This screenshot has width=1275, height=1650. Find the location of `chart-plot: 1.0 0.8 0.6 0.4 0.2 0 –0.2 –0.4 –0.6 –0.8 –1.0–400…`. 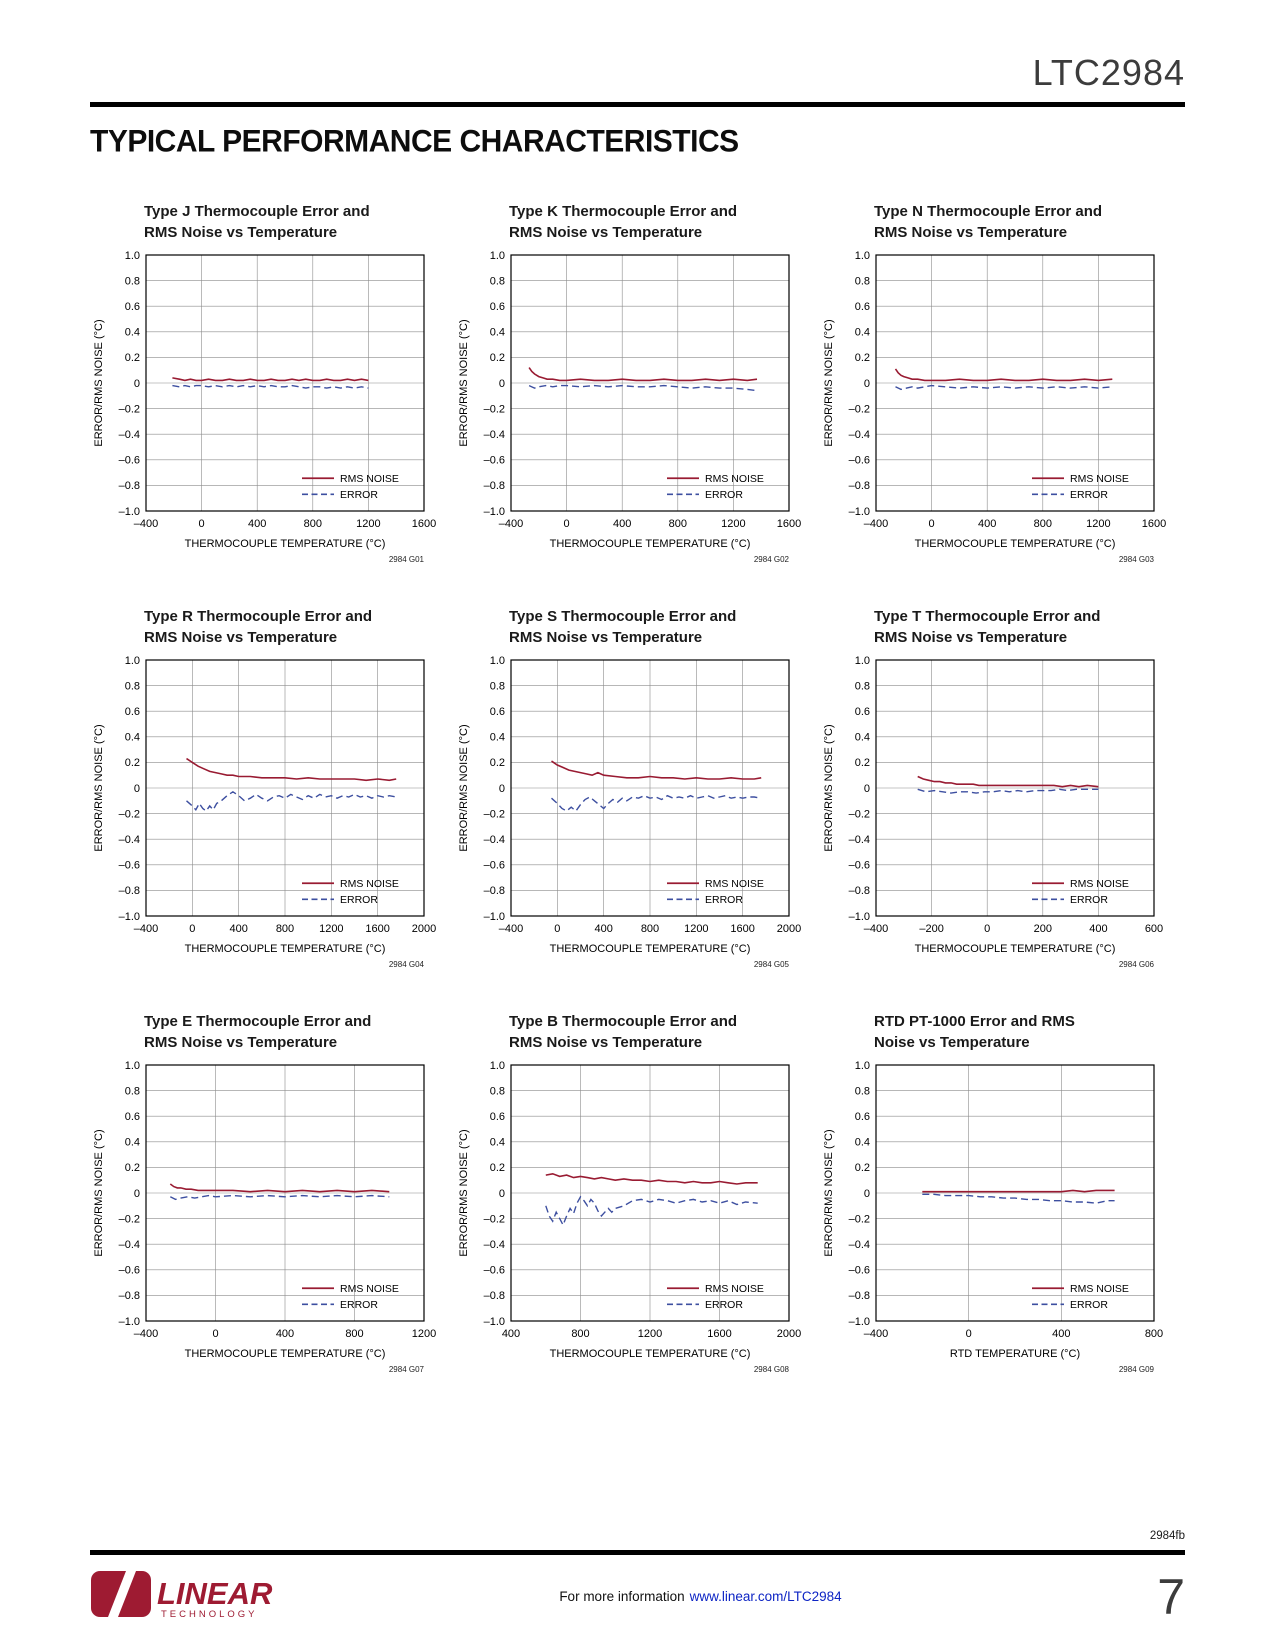

chart-plot: 1.0 0.8 0.6 0.4 0.2 0 –0.2 –0.4 –0.6 –0.8 –1.0–400… is located at coordinates (264, 407).